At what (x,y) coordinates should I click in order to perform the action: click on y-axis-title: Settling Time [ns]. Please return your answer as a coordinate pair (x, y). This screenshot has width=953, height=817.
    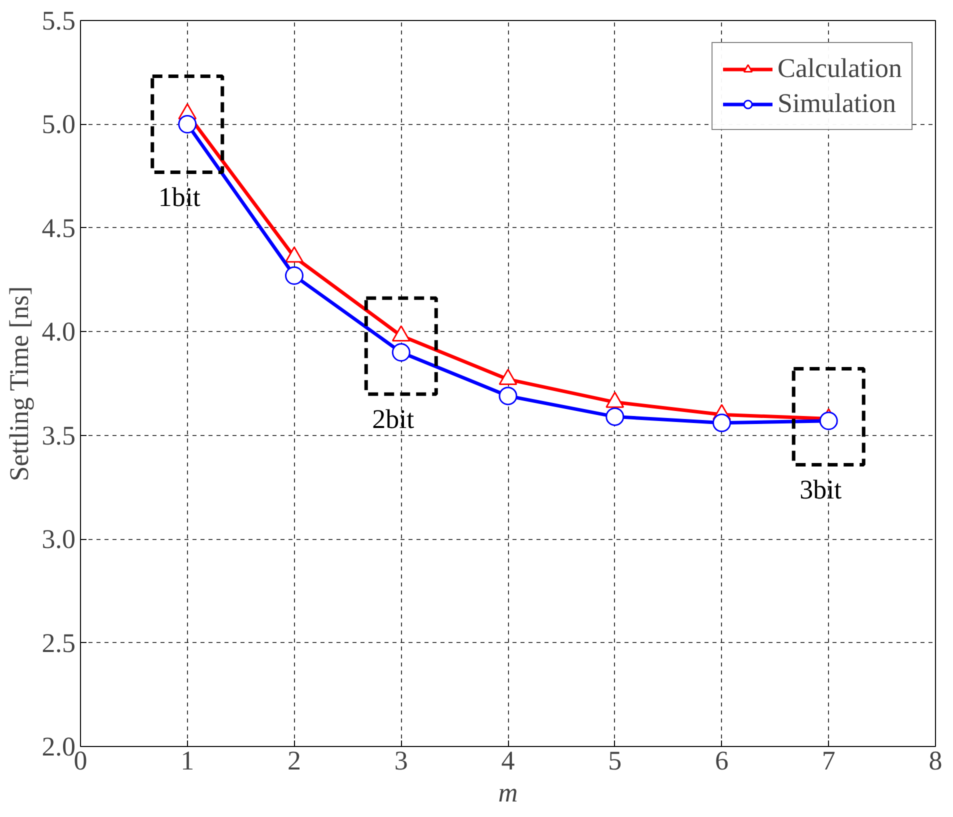
    Looking at the image, I should click on (19, 384).